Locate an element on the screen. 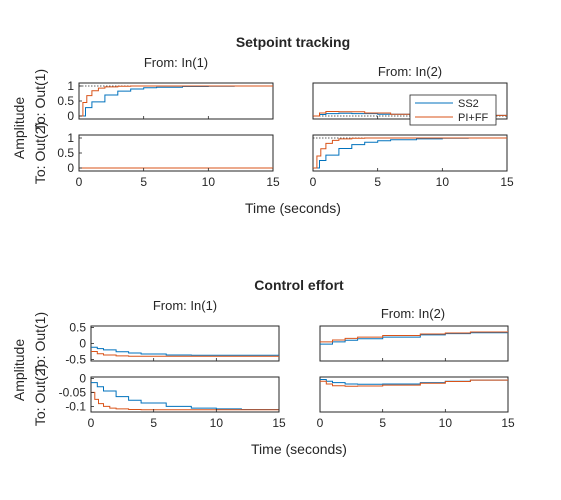 The image size is (561, 500). subplot-r1-c0: 0-0.05-0.10 5 10 15 is located at coordinates (172, 400).